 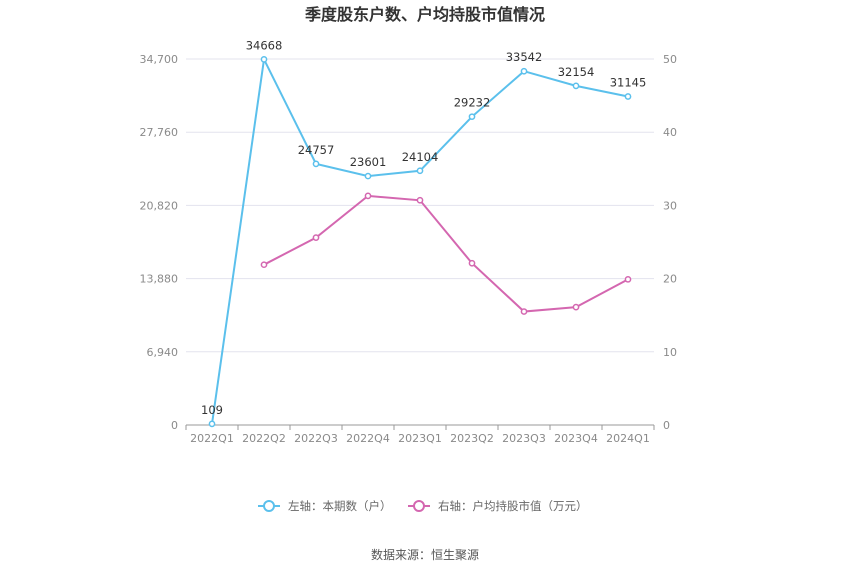 I want to click on x-tick-label: 2023Q1, so click(x=420, y=438).